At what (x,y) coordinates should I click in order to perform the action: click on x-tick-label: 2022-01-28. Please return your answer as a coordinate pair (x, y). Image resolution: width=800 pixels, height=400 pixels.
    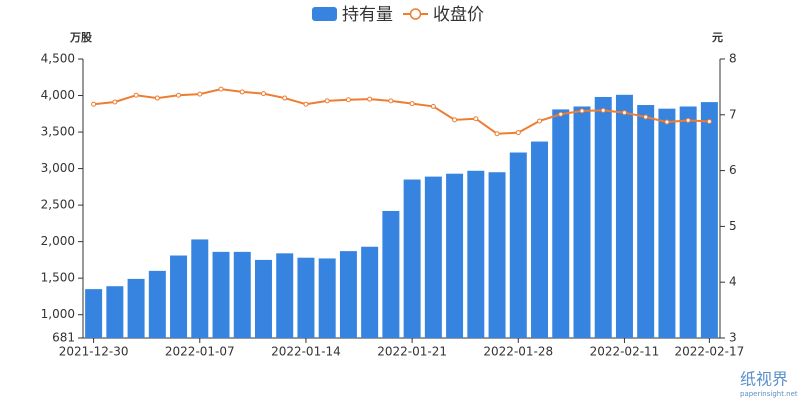
    Looking at the image, I should click on (518, 352).